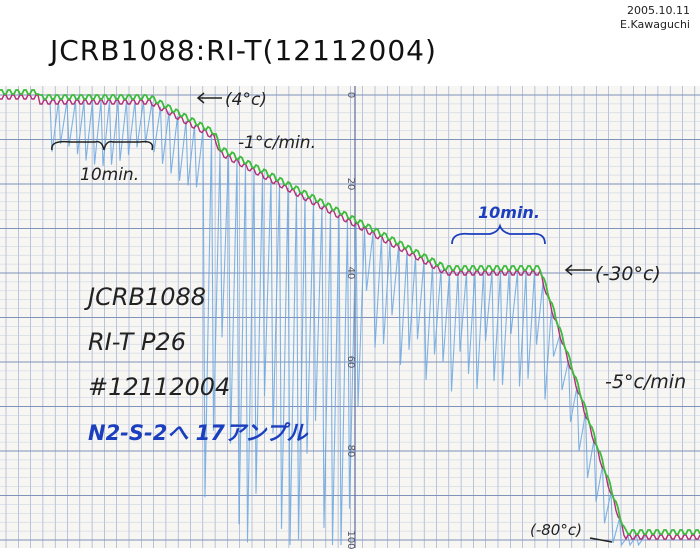 Image resolution: width=700 pixels, height=550 pixels. I want to click on scale: 0 20 40 60 80 100, so click(350, 321).